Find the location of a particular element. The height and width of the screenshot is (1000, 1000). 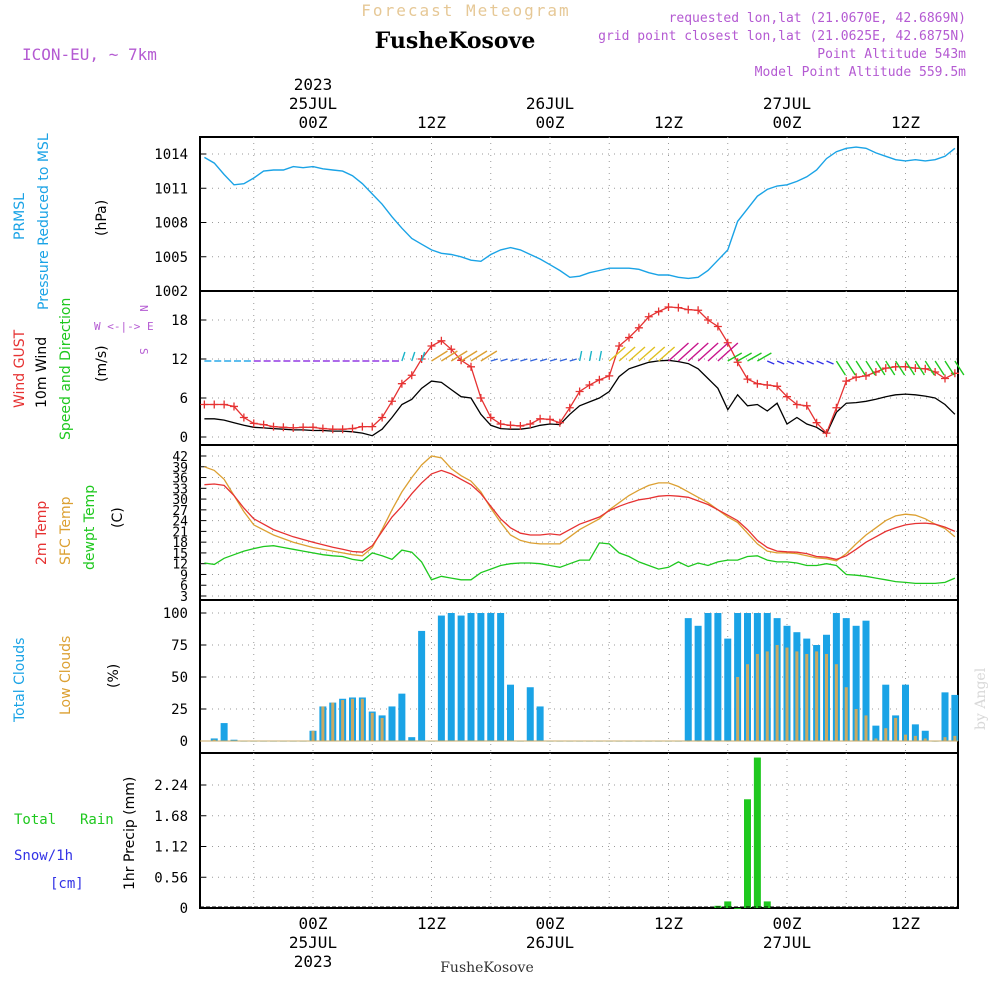

footer-location: FusheKosove is located at coordinates (487, 968).